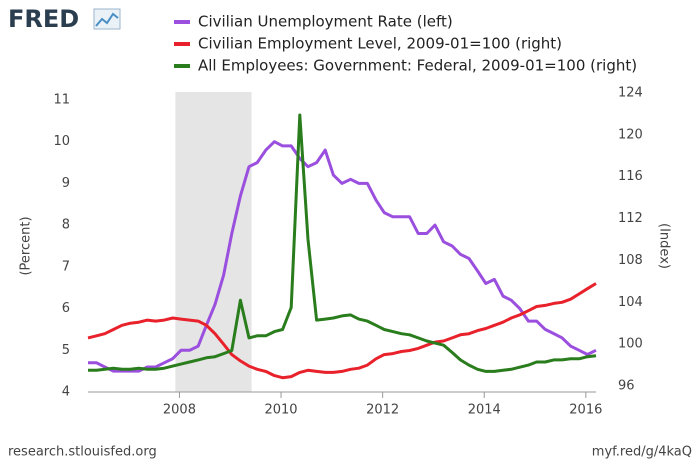  Describe the element at coordinates (179, 410) in the screenshot. I see `x-tick-label: 2008` at that location.